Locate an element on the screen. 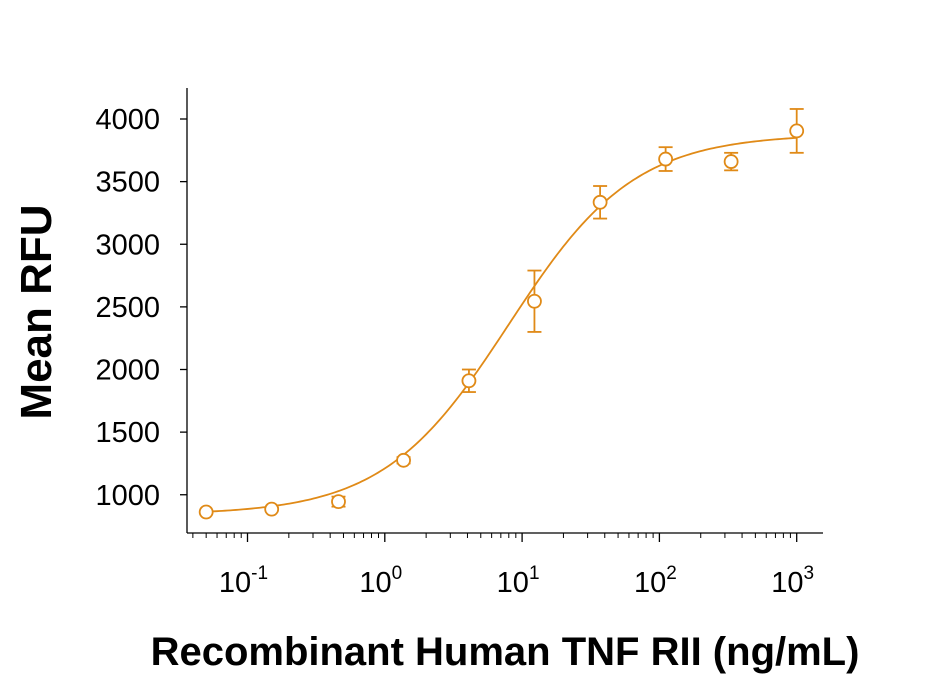 The image size is (951, 679). x-tick-label: 10³ is located at coordinates (792, 581).